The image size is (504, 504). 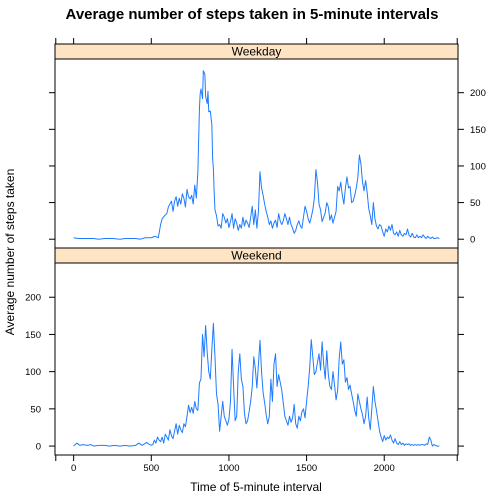 What do you see at coordinates (384, 468) in the screenshot?
I see `x-tick-label: 2000` at bounding box center [384, 468].